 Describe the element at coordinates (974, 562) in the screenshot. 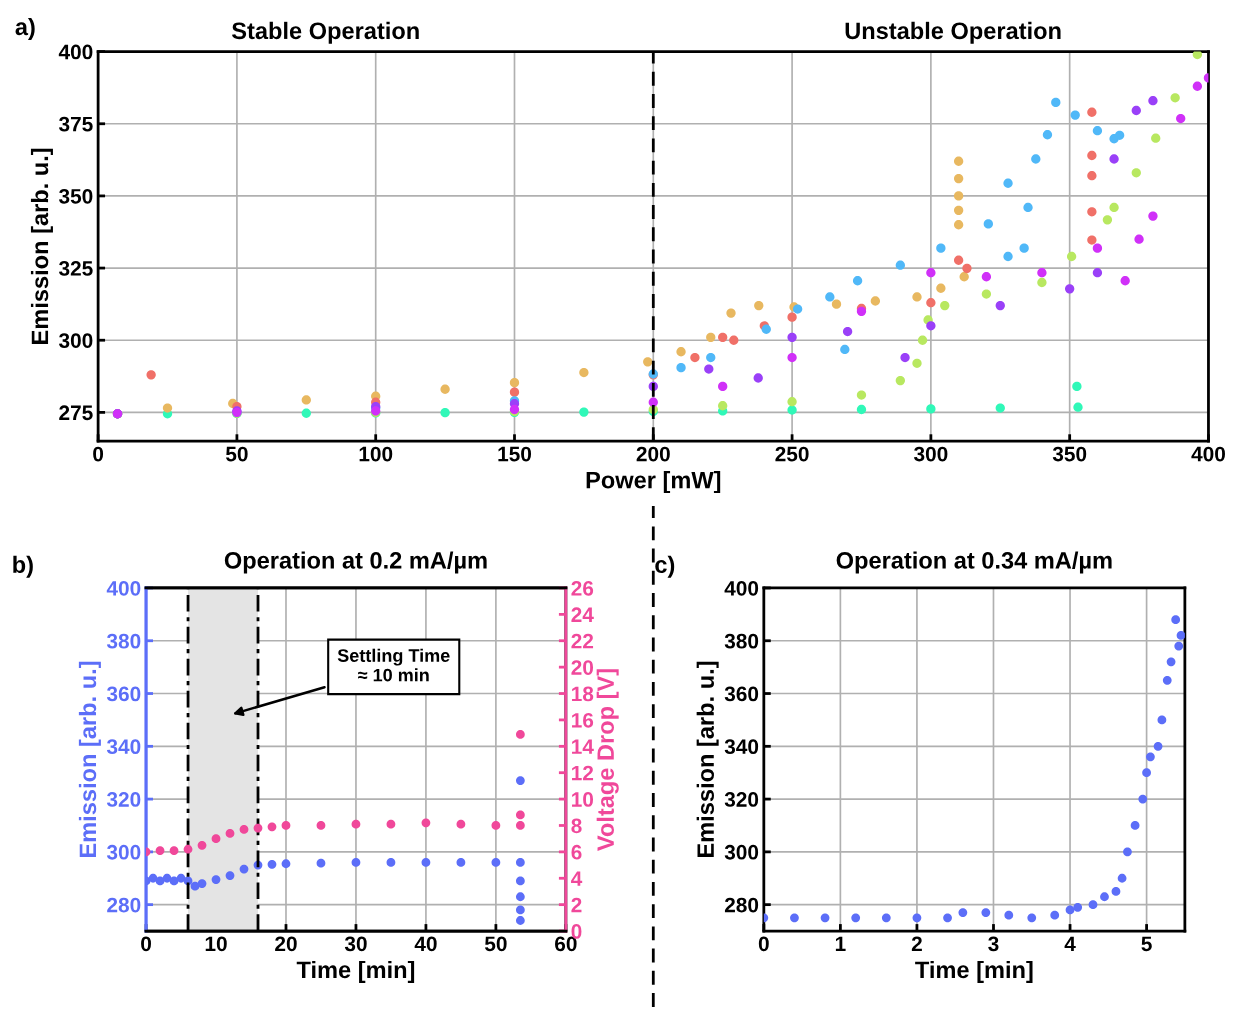

I see `chart-title: Operation at 0.34 mA/µm` at that location.